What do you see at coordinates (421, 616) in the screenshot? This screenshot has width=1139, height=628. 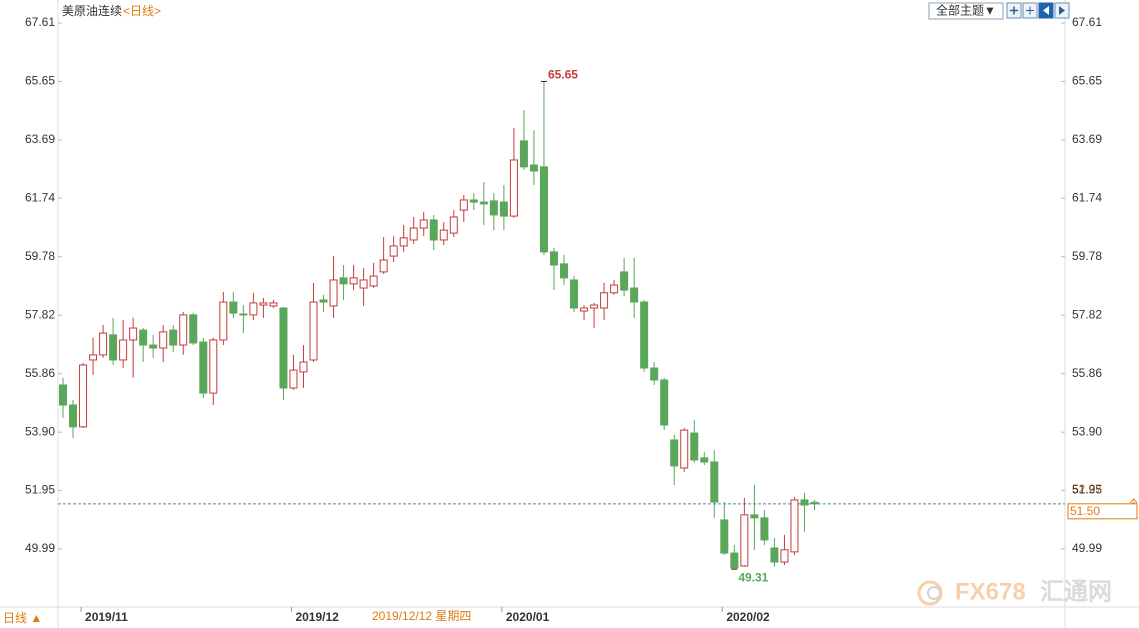 I see `crosshair-date: 2019/12/12 星期四` at bounding box center [421, 616].